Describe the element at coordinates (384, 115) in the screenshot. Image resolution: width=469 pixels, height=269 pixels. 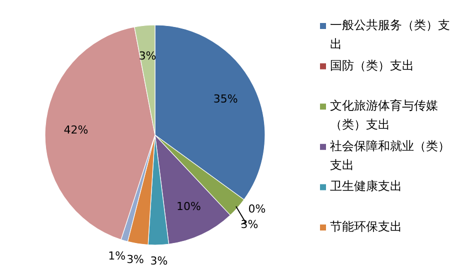
I see `legend-label: 文化旅游体育与传媒（类）支出` at that location.